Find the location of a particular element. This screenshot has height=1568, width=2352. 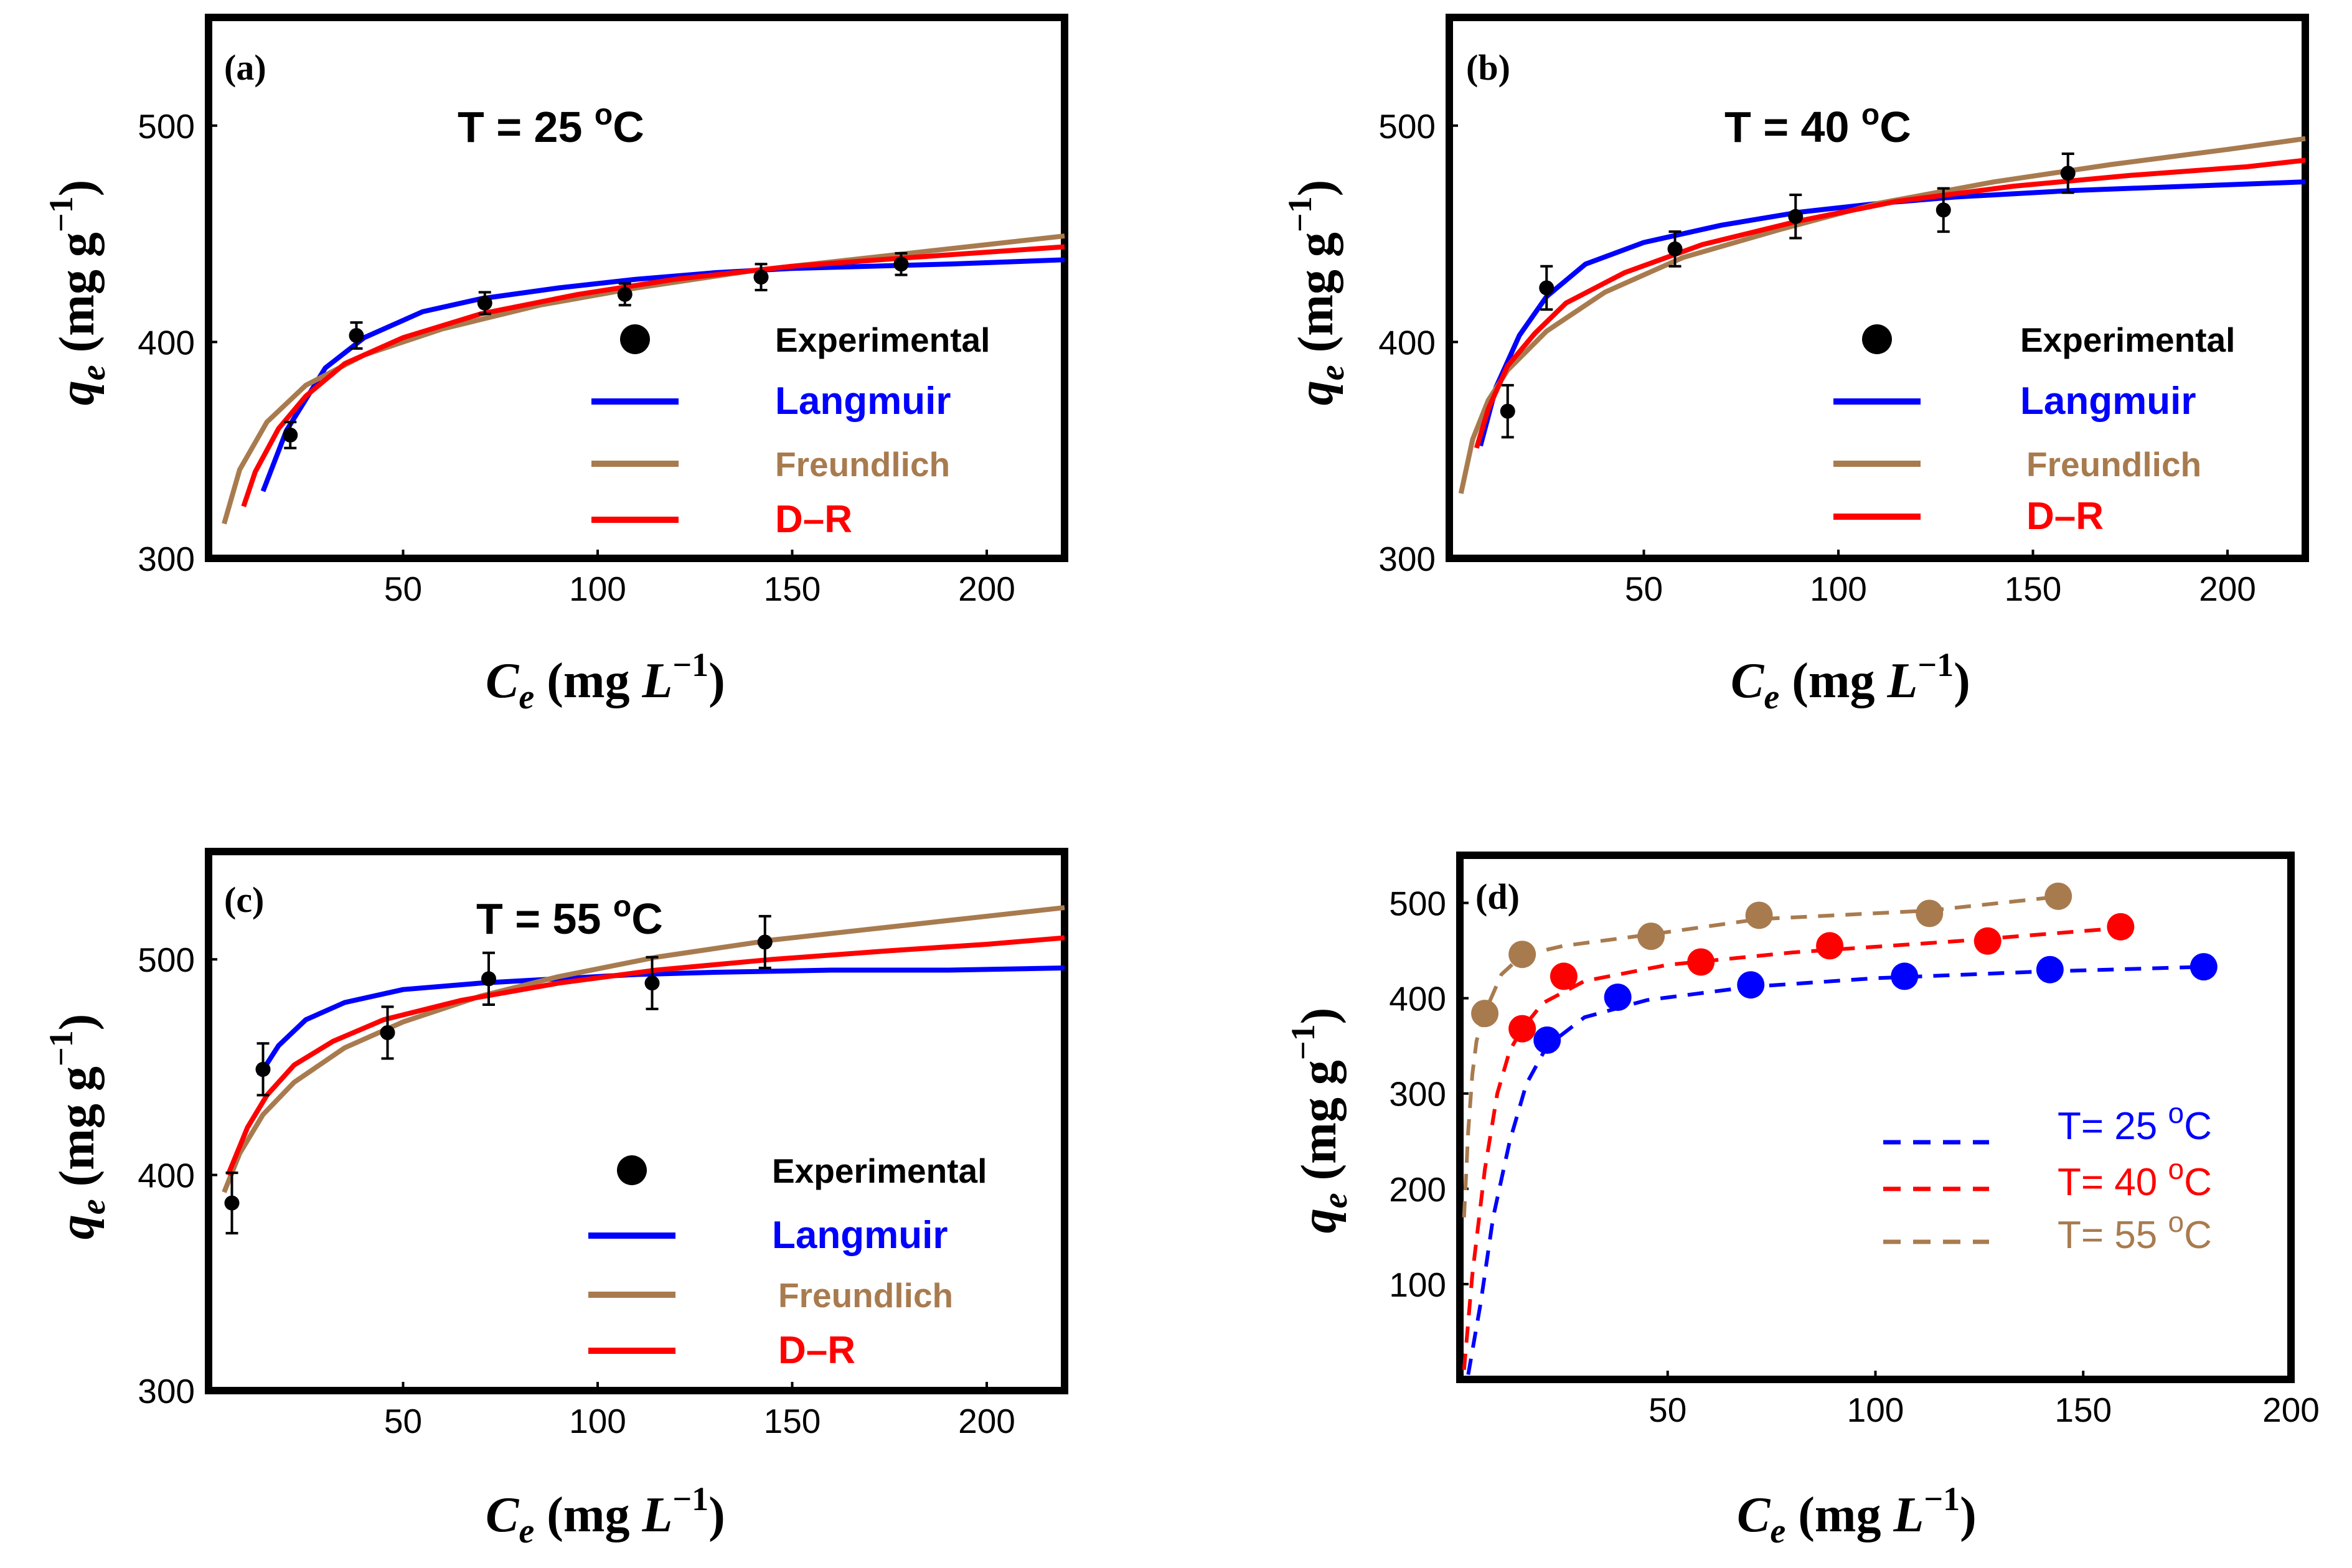

panel-c-fit-freundlich is located at coordinates (643, 1049).